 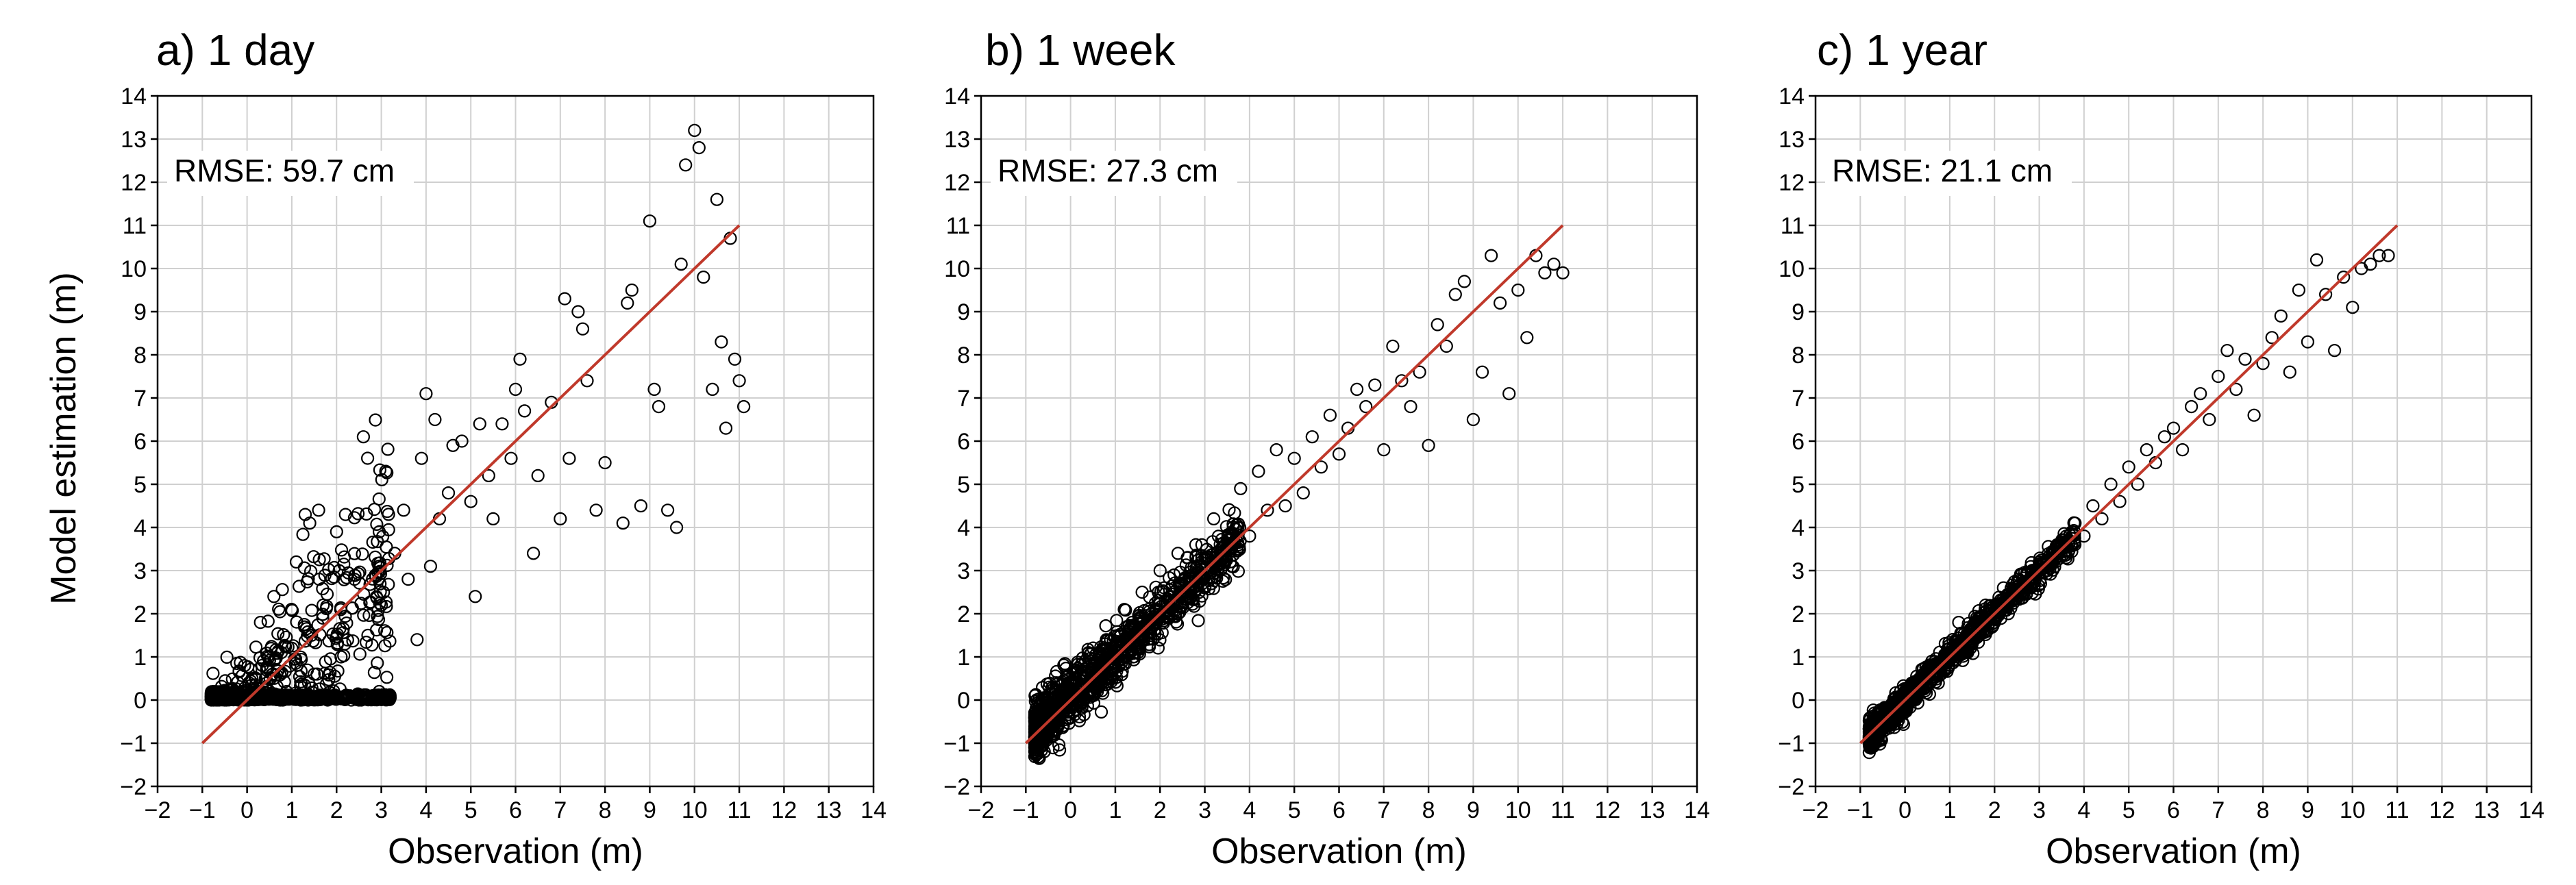 What do you see at coordinates (1339, 852) in the screenshot?
I see `panel-b-x-axis-label: Observation (m)` at bounding box center [1339, 852].